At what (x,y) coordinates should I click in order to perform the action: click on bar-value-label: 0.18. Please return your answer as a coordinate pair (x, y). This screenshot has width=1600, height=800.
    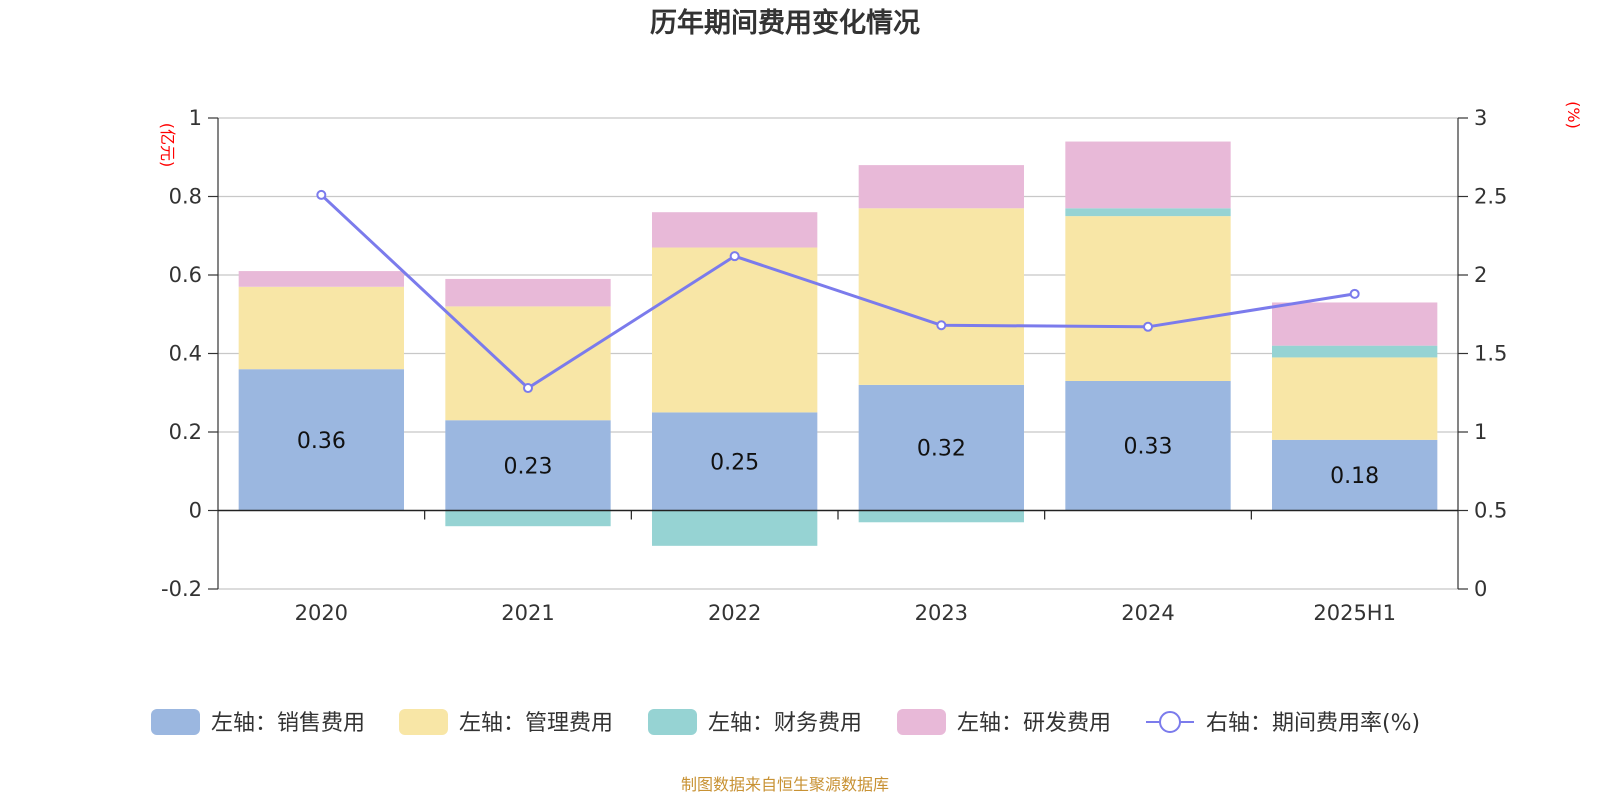
    Looking at the image, I should click on (1354, 476).